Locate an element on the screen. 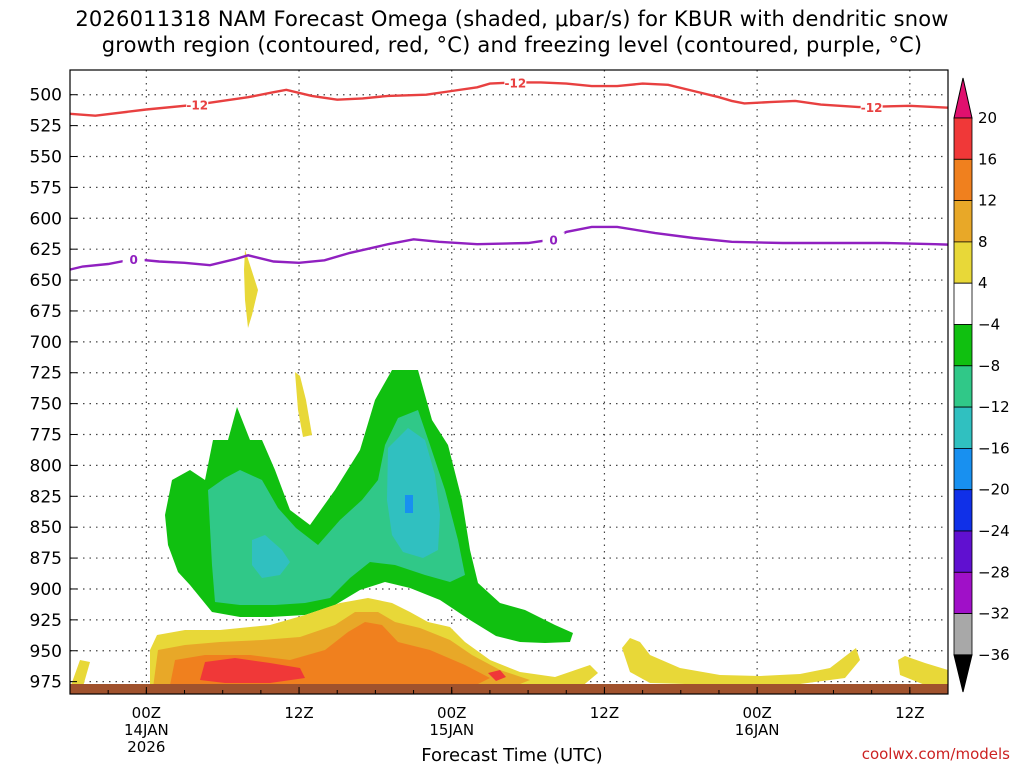  y-tick-label: 950 is located at coordinates (46, 652).